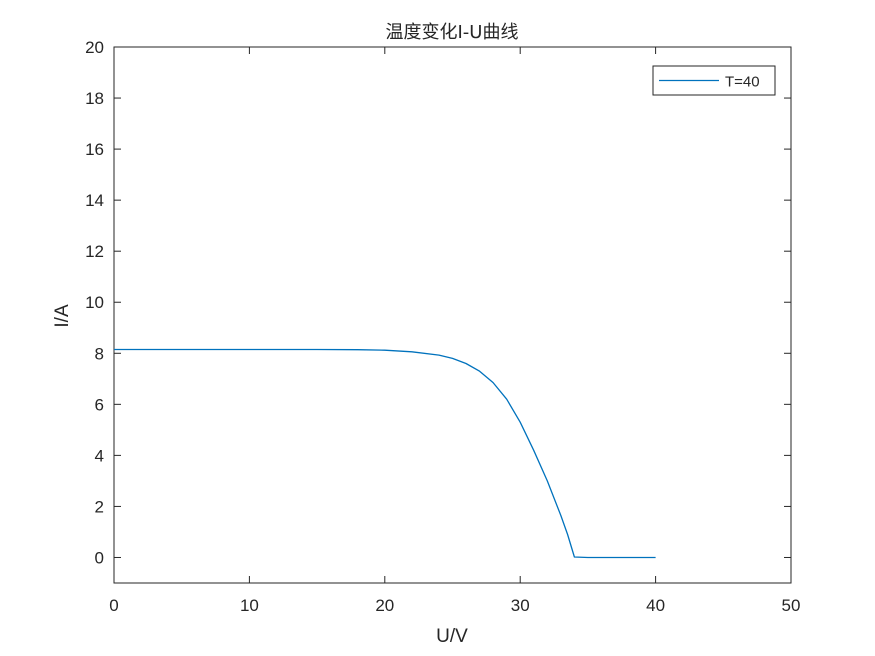 Image resolution: width=875 pixels, height=656 pixels. Describe the element at coordinates (791, 605) in the screenshot. I see `x-tick-label: 50` at that location.